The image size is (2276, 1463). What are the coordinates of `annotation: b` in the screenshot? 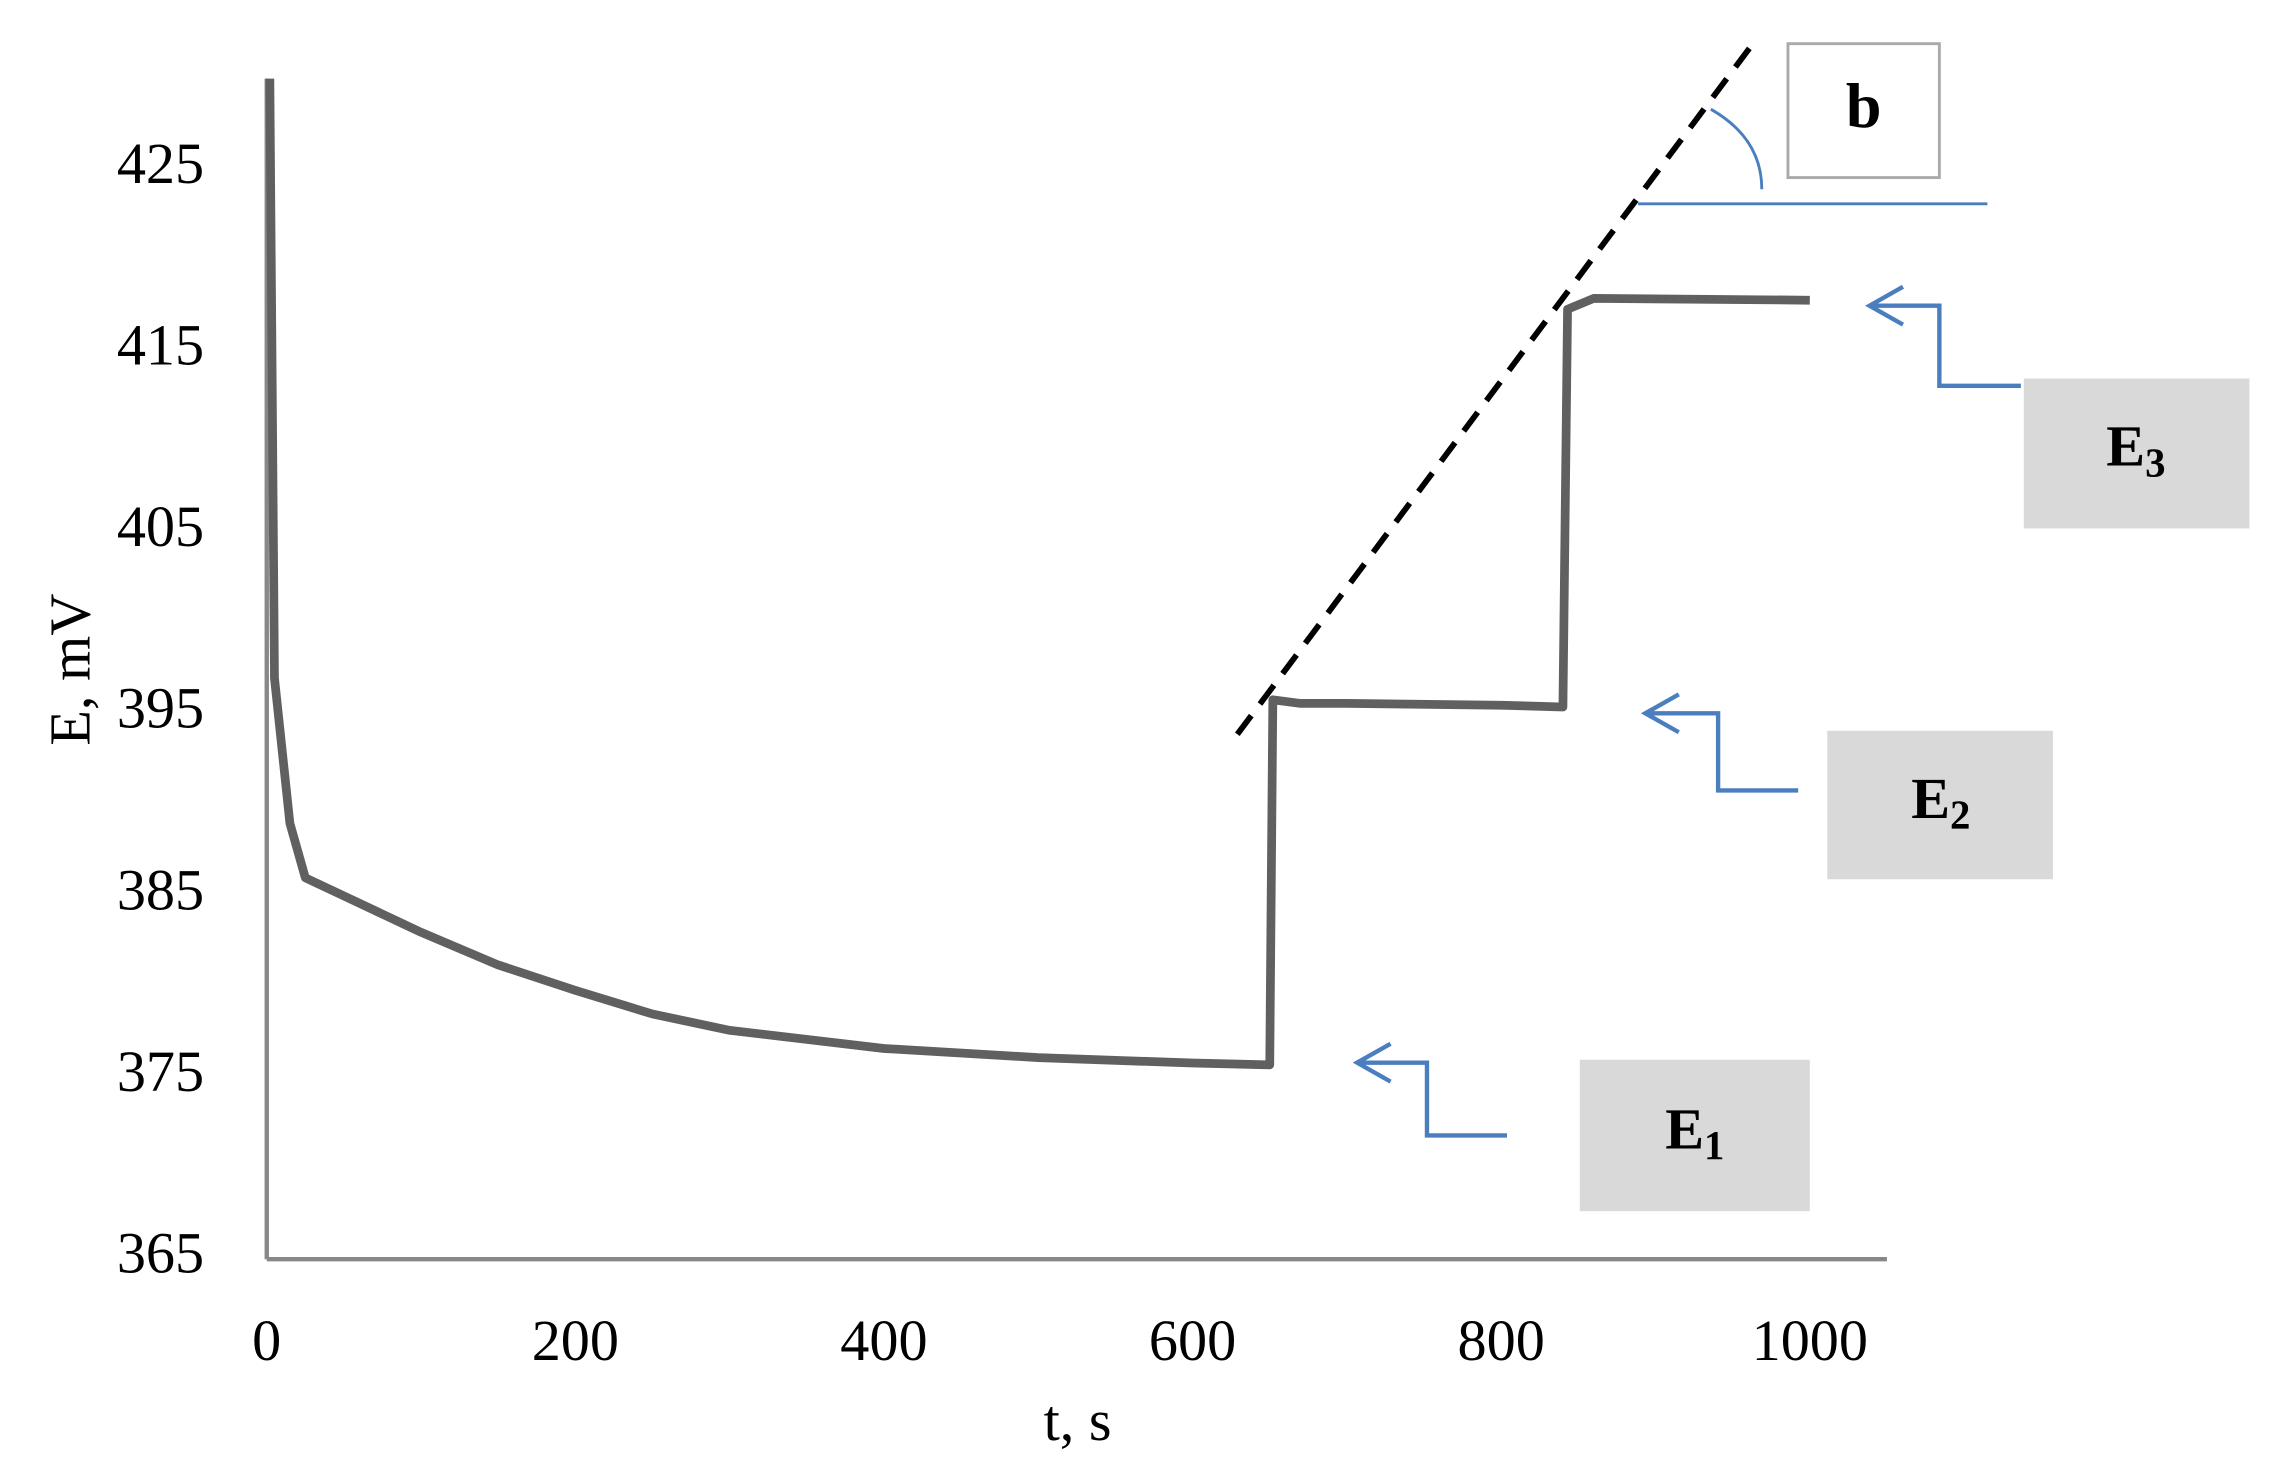 It's located at (1864, 105).